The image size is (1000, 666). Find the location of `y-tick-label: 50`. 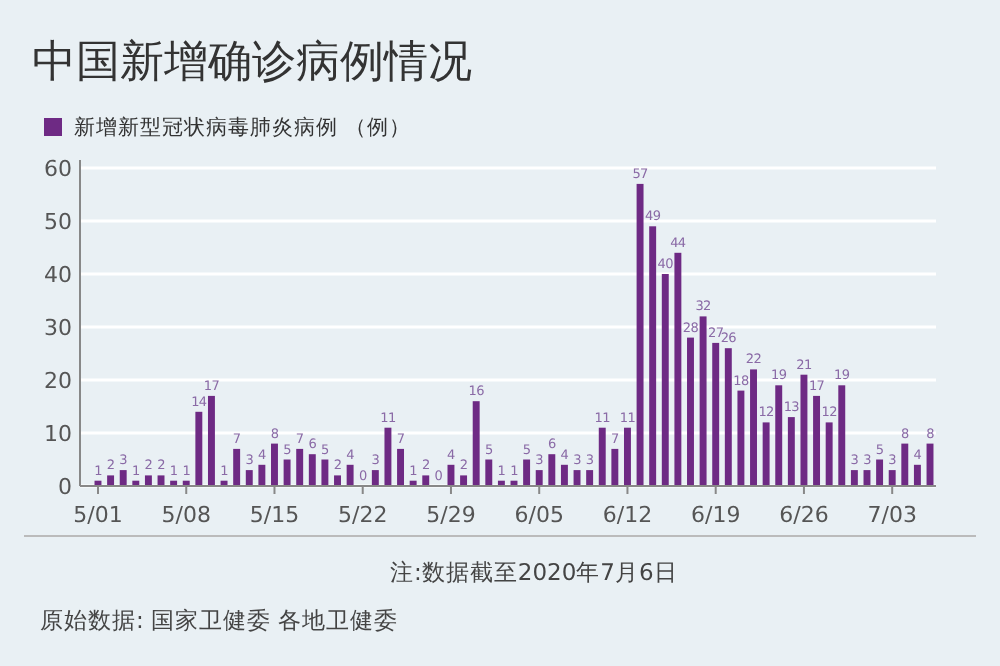

y-tick-label: 50 is located at coordinates (58, 222).